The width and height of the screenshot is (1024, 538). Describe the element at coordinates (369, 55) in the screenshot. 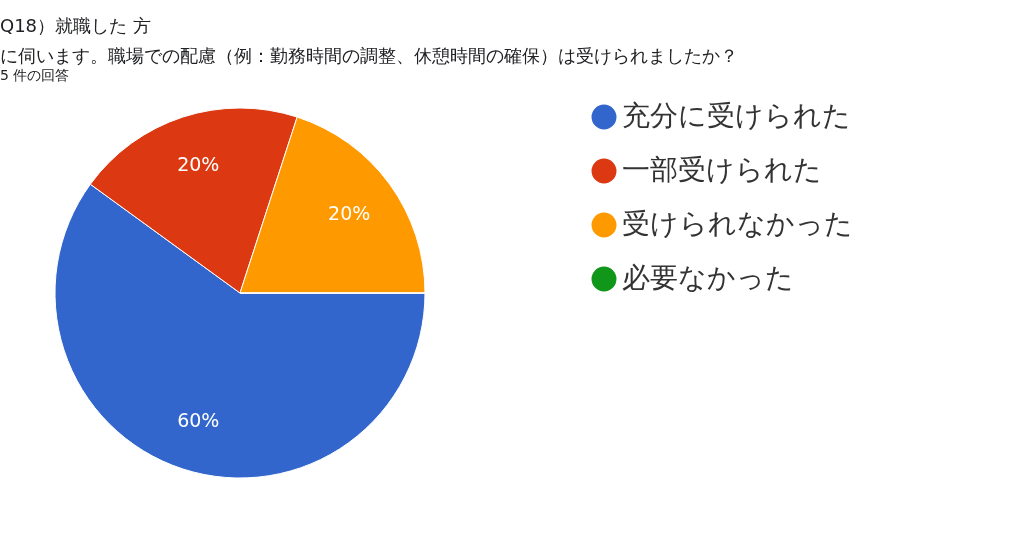

I see `text: に伺います。職場での配慮（例：勤務時間の調整、休憩時間の確保）は受けられましたか？` at that location.